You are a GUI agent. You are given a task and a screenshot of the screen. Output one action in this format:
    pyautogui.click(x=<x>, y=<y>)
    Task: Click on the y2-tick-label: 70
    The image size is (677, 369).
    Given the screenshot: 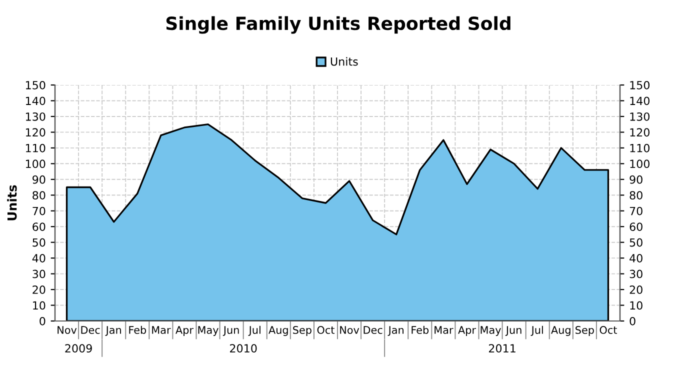 What is the action you would take?
    pyautogui.click(x=636, y=211)
    